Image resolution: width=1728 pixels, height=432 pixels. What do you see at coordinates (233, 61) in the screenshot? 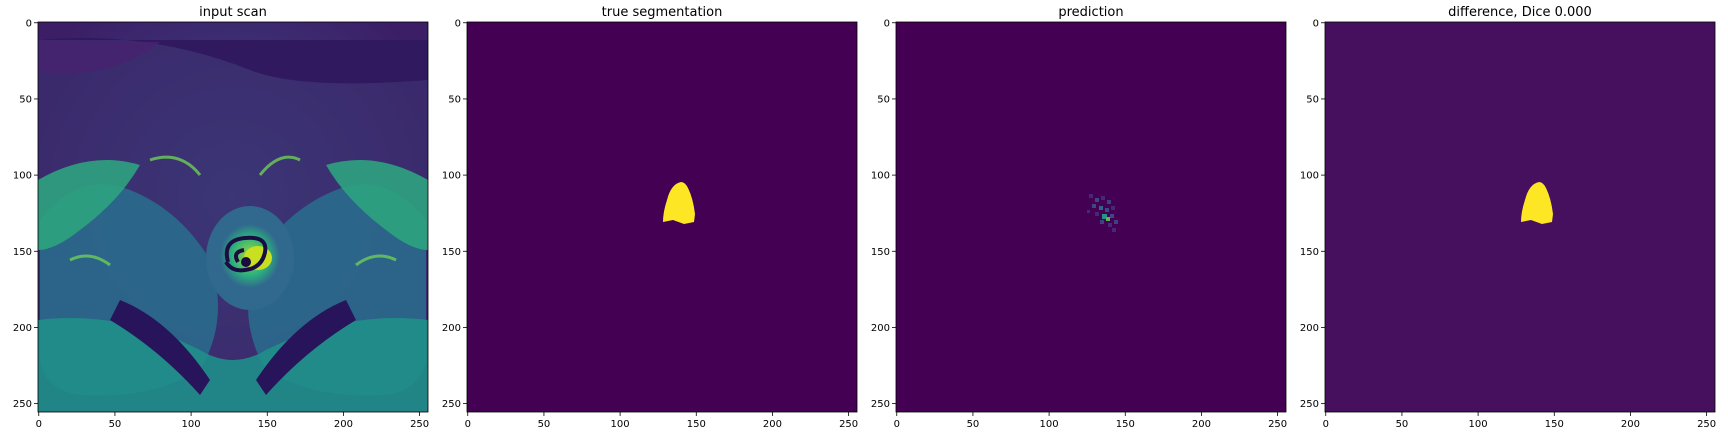
I see `image-input-scan-upper-dark` at bounding box center [233, 61].